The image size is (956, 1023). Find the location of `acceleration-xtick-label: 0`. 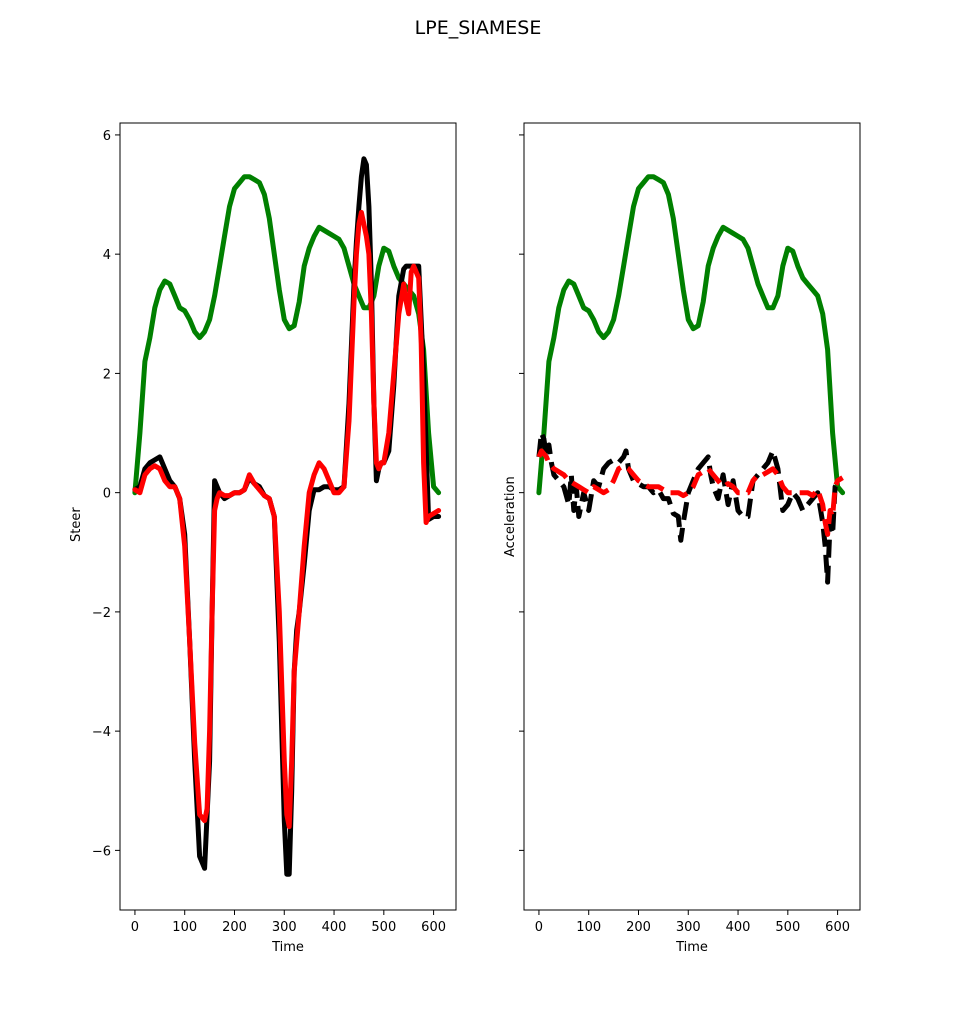

acceleration-xtick-label: 0 is located at coordinates (539, 927).